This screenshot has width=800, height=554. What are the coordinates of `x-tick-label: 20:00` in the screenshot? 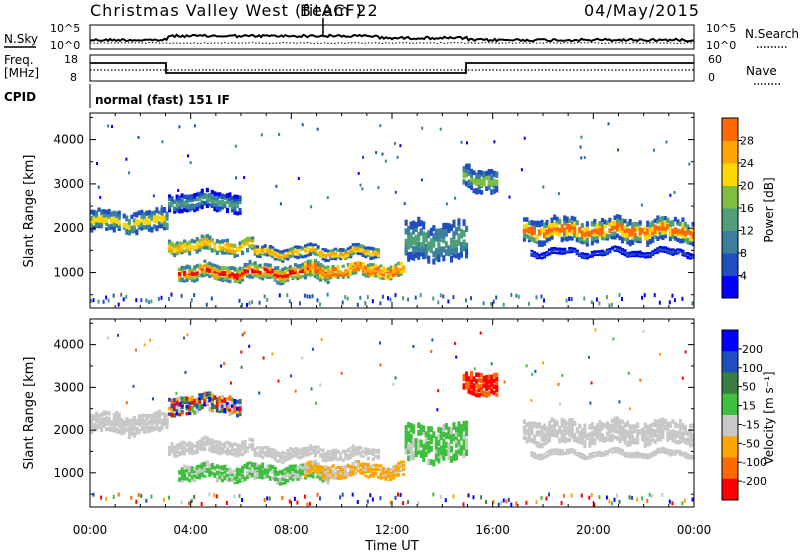 It's located at (593, 530).